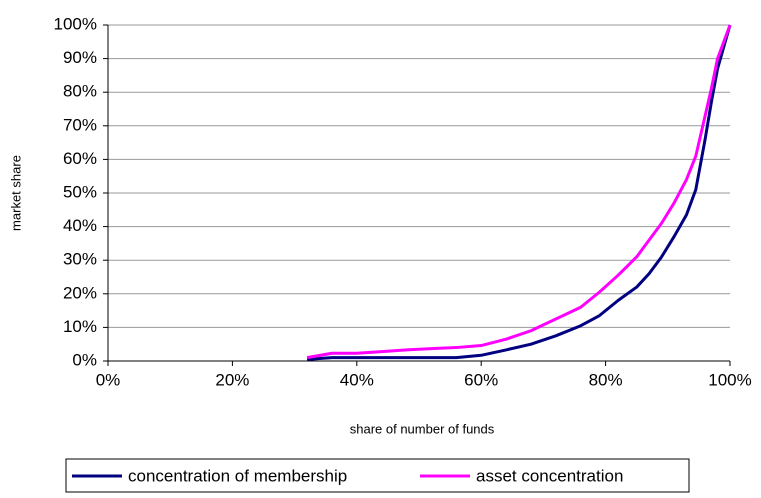 The image size is (761, 498). What do you see at coordinates (729, 379) in the screenshot?
I see `x-tick-label: 100%` at bounding box center [729, 379].